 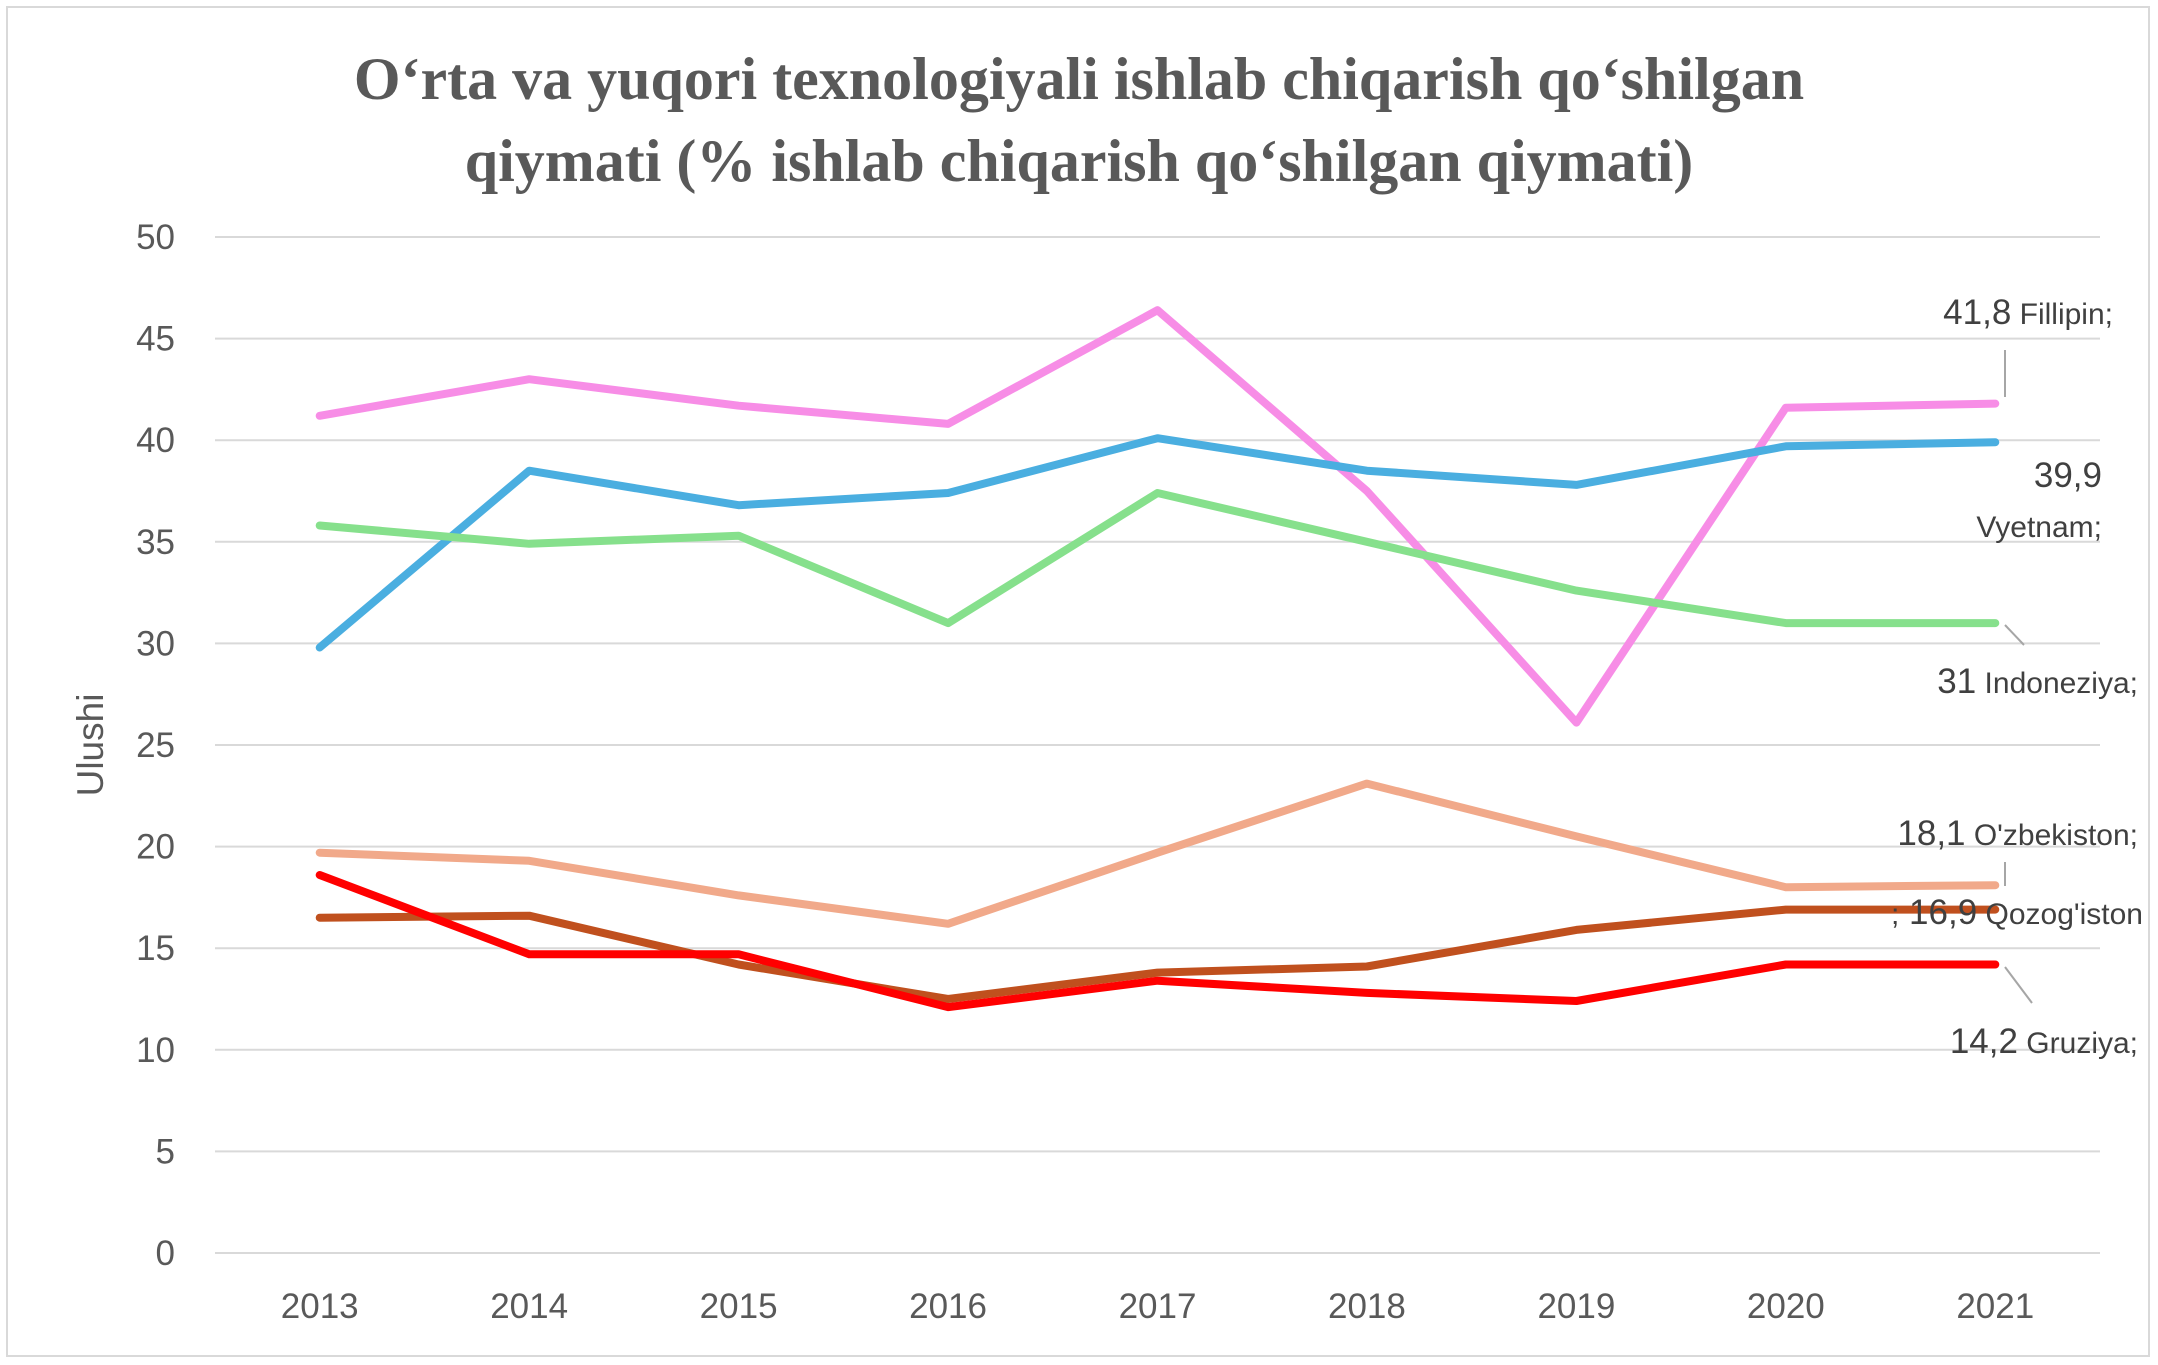 I want to click on data-label-value: 16,9, so click(x=1938, y=912).